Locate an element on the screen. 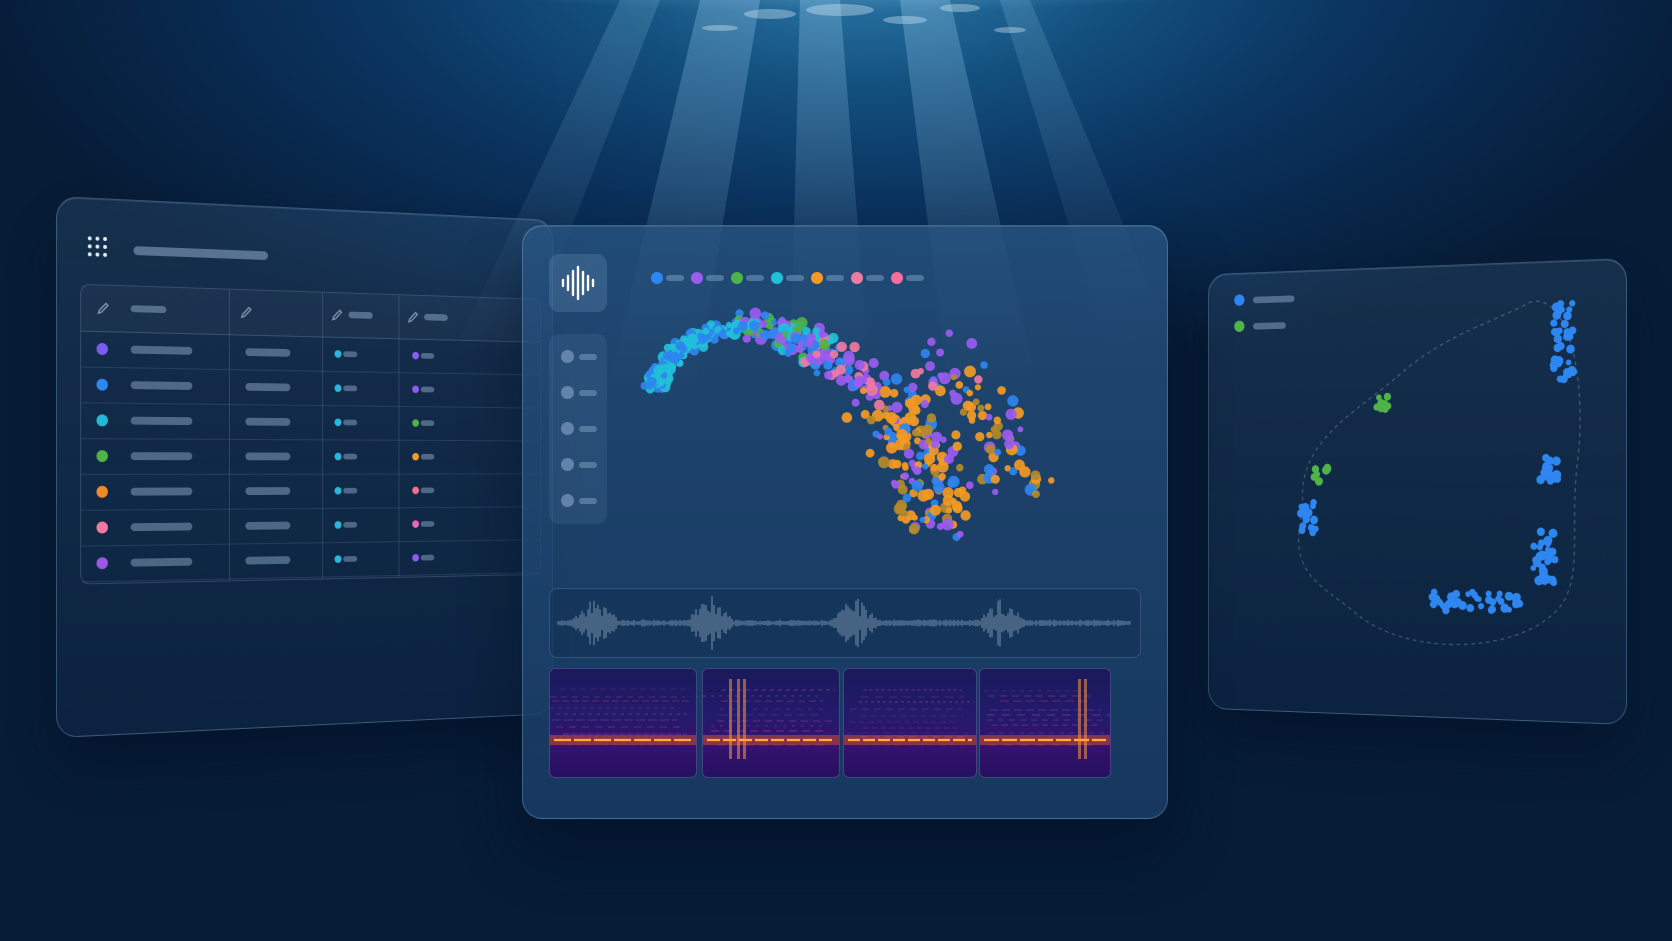  audio-waveform is located at coordinates (844, 623).